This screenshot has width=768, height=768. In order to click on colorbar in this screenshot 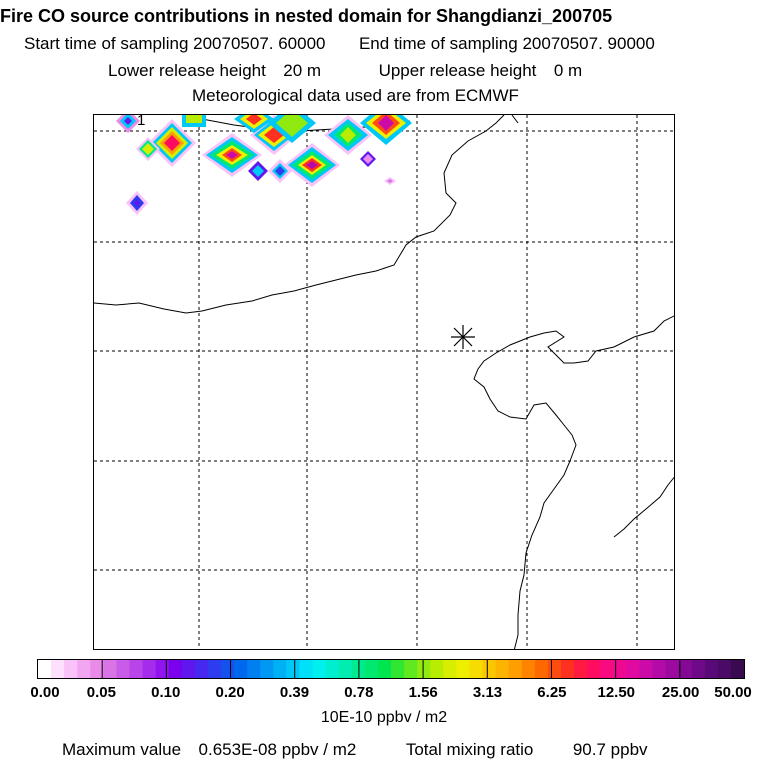, I will do `click(391, 669)`.